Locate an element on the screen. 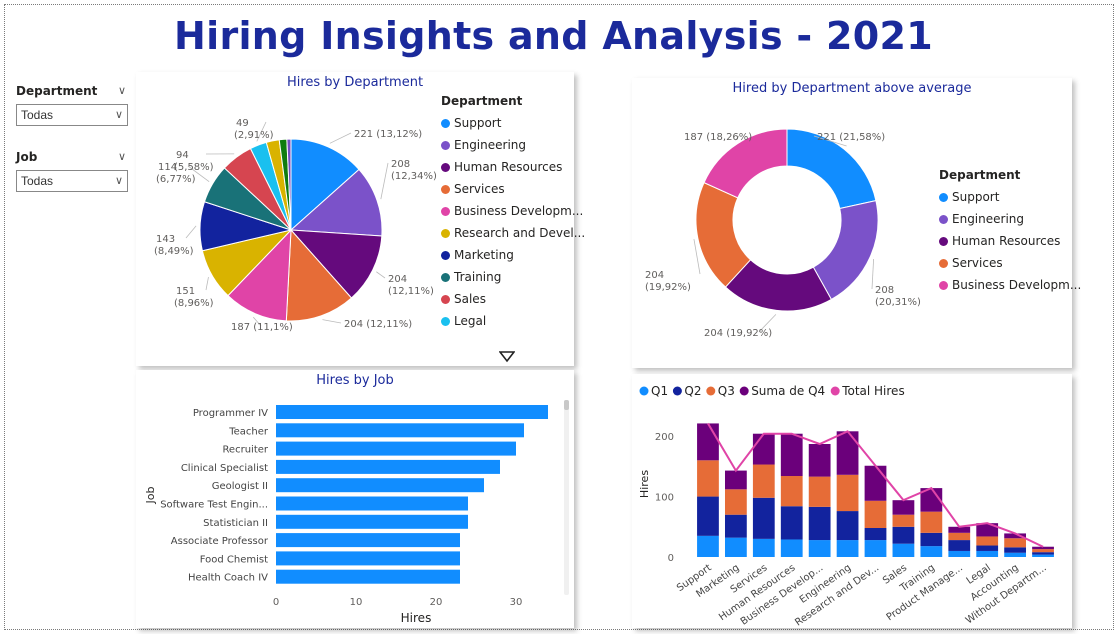  legend-item: Sales is located at coordinates (513, 299).